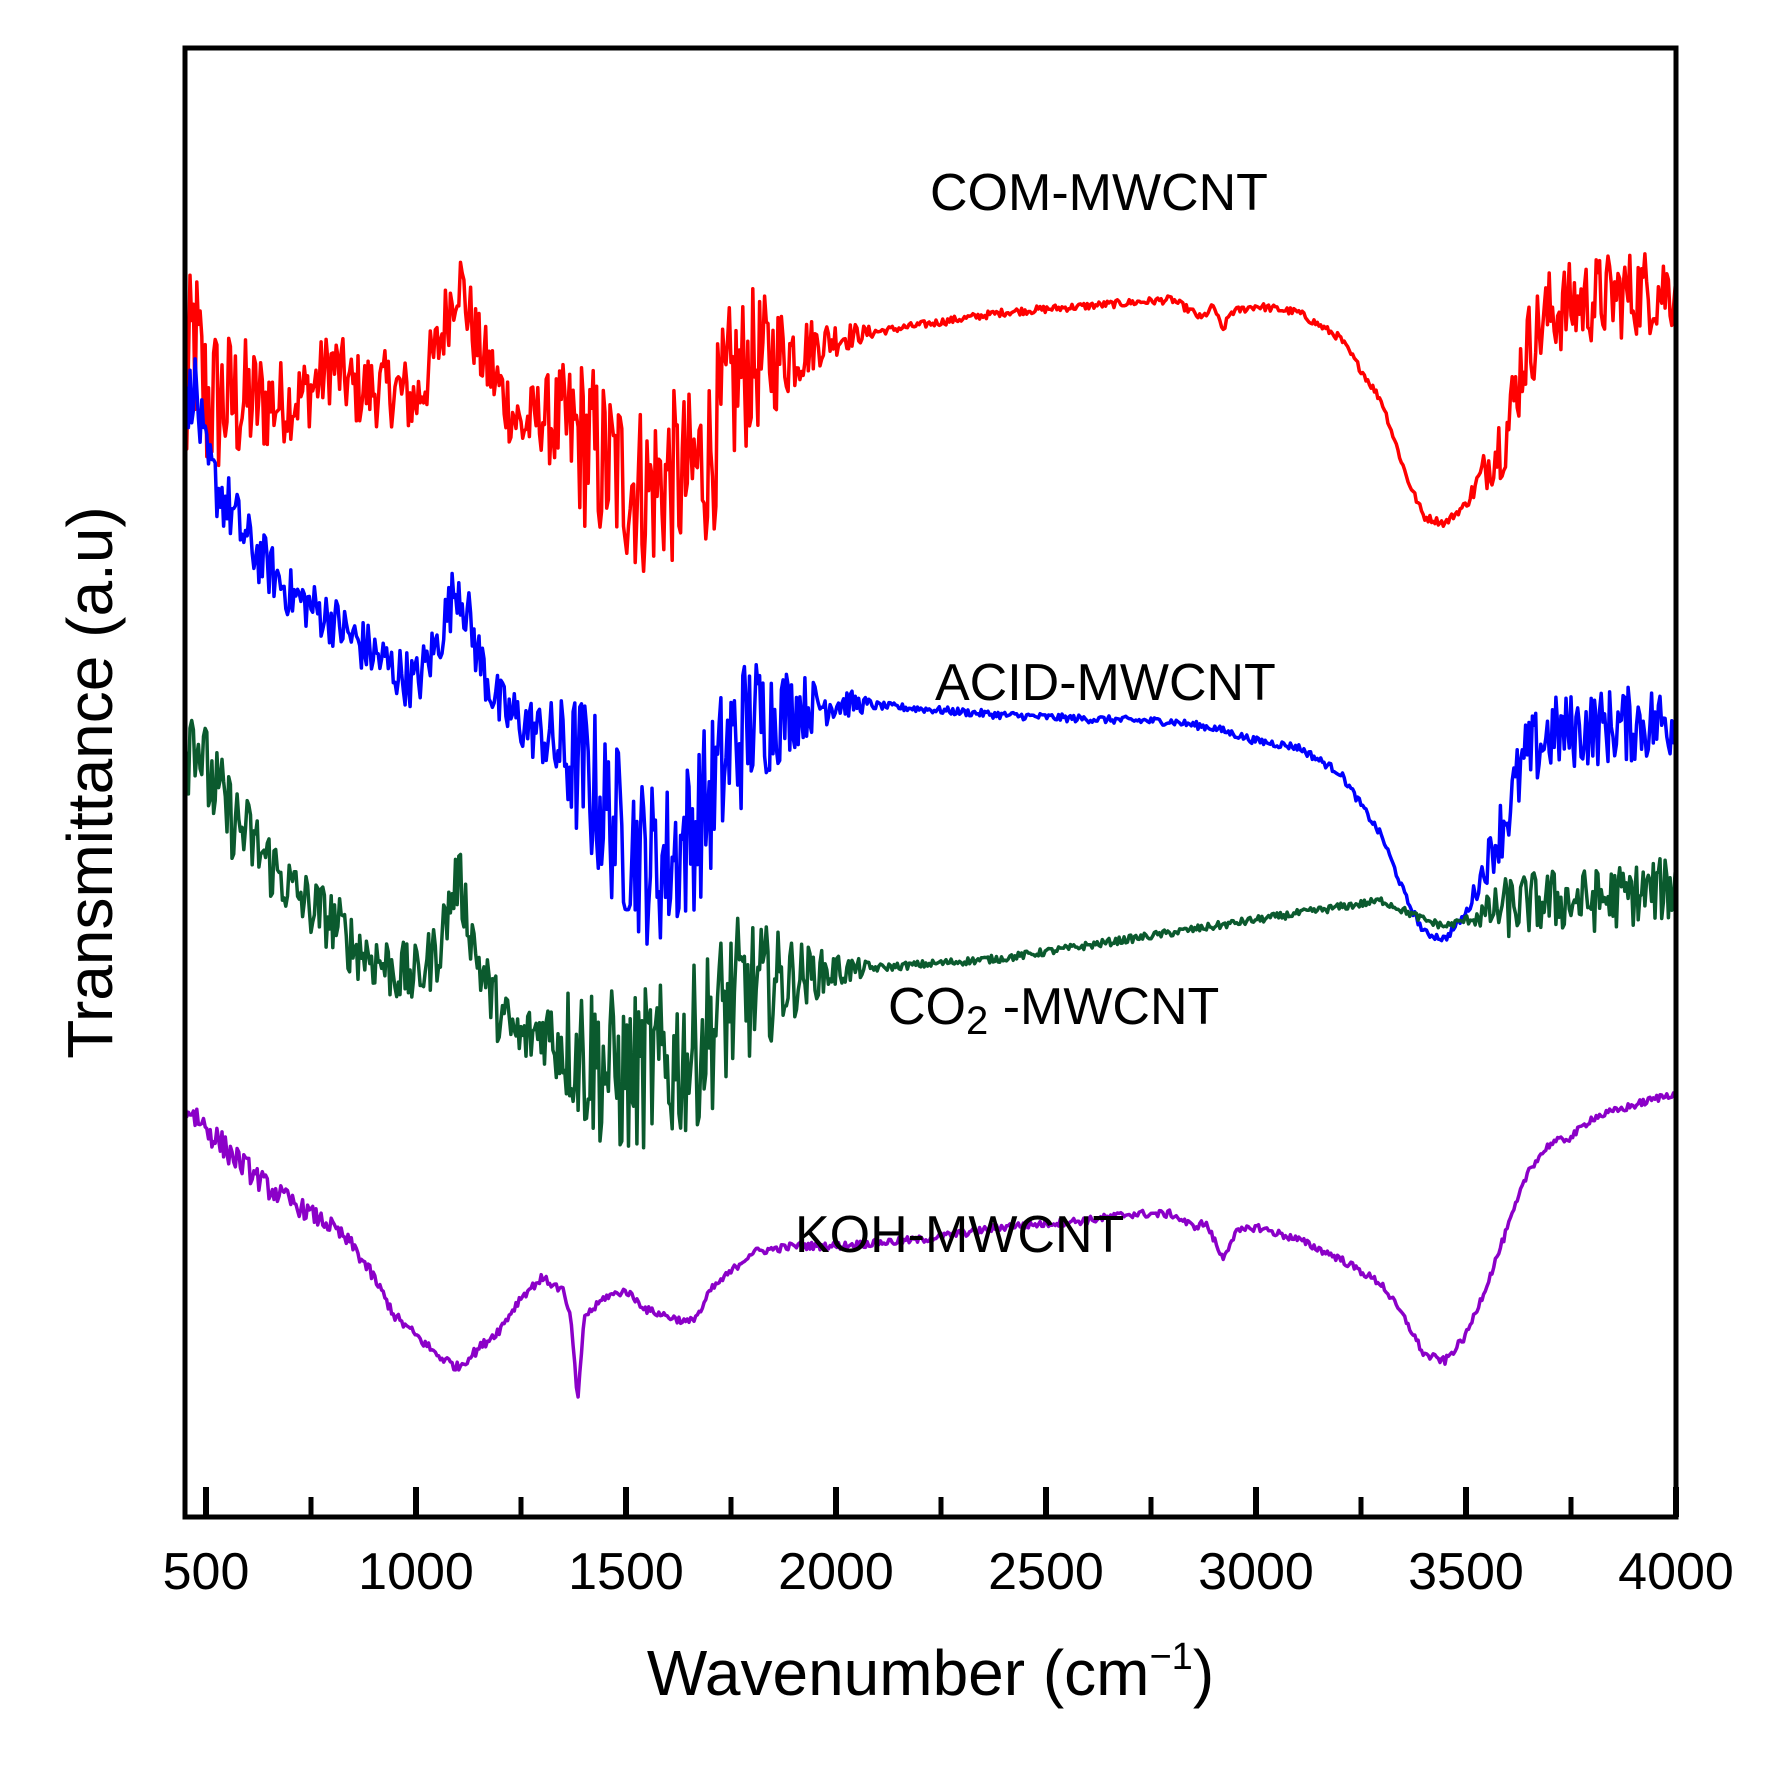 Image resolution: width=1770 pixels, height=1770 pixels. I want to click on series-label-part: CO, so click(927, 1007).